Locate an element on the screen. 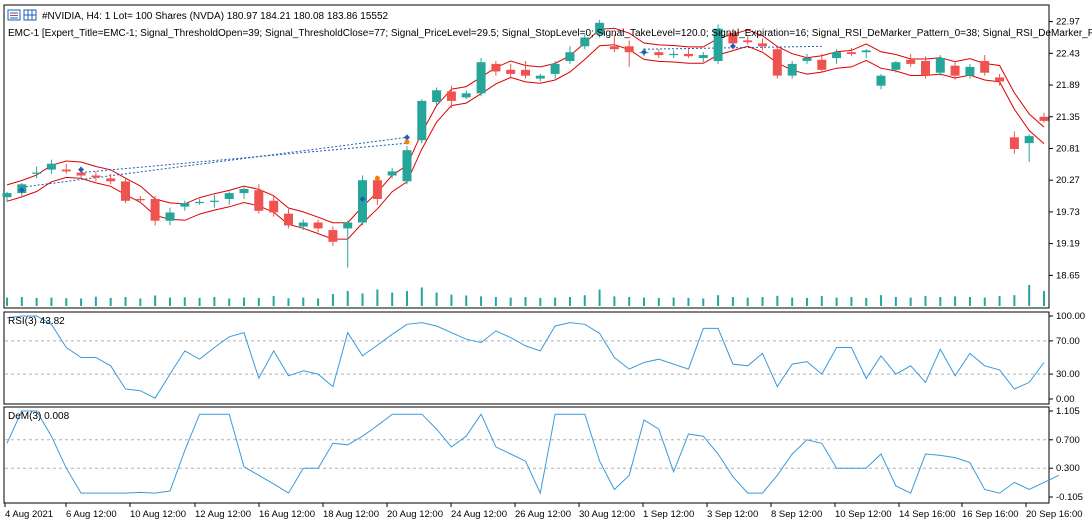  time-axis-label: 26 Aug 12:00 is located at coordinates (543, 514).